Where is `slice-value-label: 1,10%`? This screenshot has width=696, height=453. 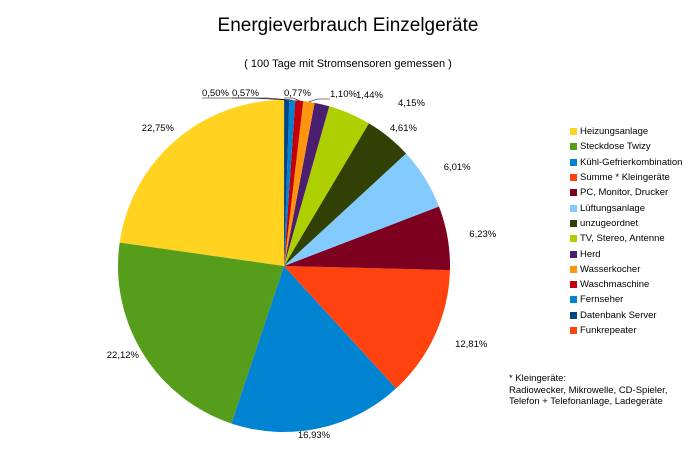
slice-value-label: 1,10% is located at coordinates (343, 94).